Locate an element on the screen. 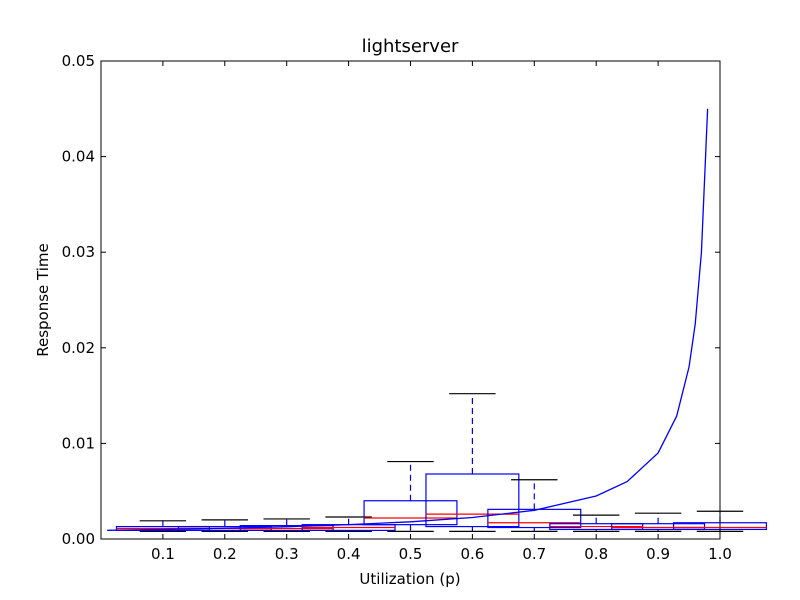  x-tick-label: 0.9 is located at coordinates (658, 554).